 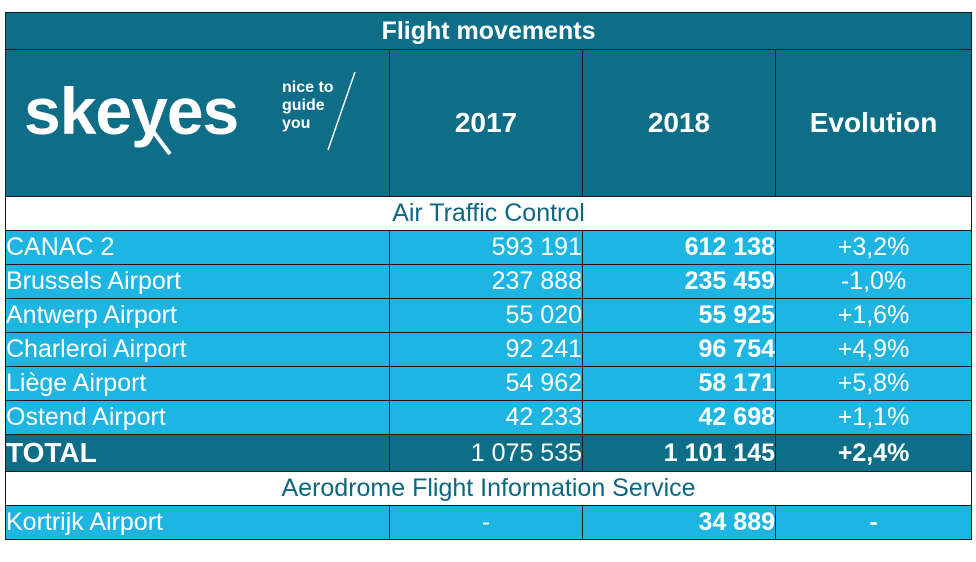 I want to click on row-2017-value: 55 020, so click(x=486, y=315).